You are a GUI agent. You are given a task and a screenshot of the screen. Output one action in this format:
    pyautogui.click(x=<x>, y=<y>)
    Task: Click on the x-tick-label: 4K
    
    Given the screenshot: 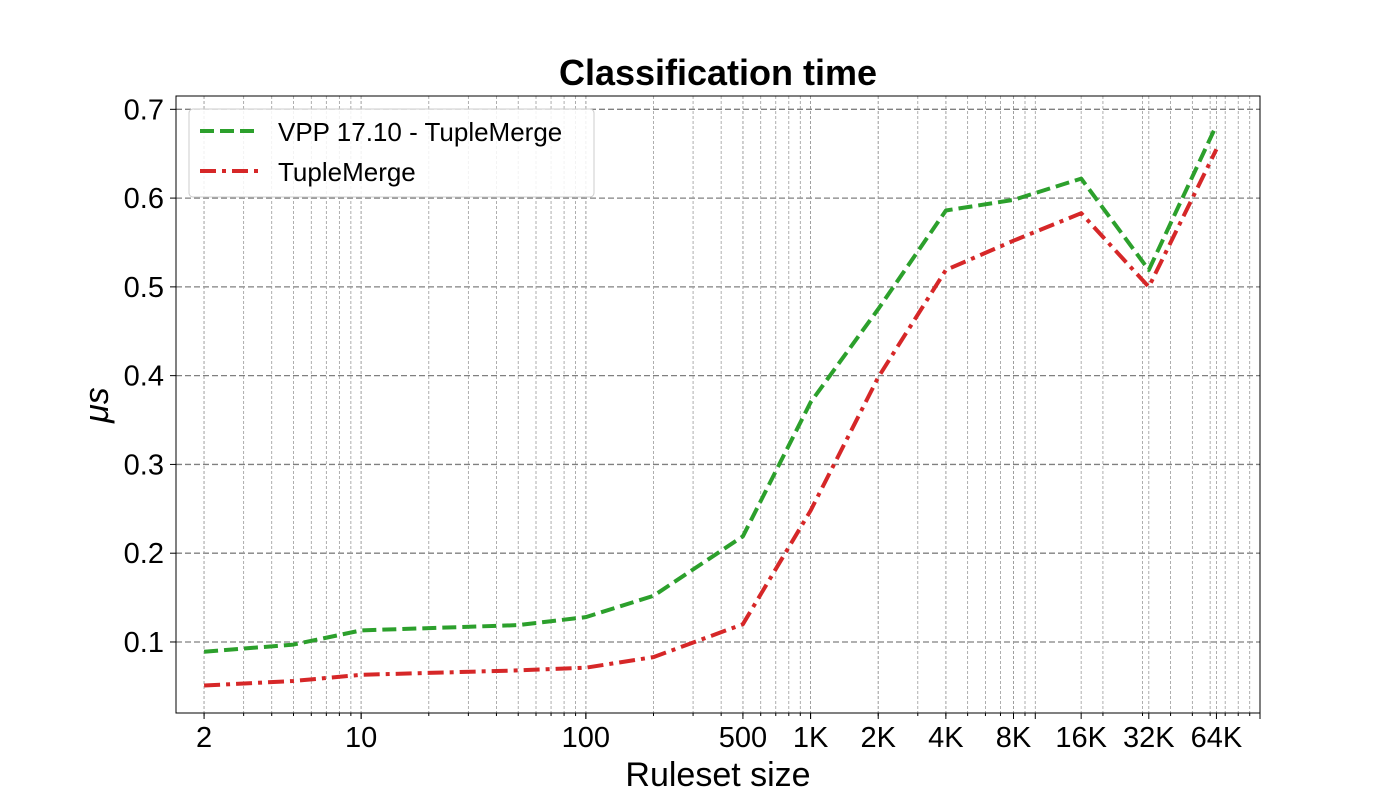 What is the action you would take?
    pyautogui.click(x=946, y=738)
    